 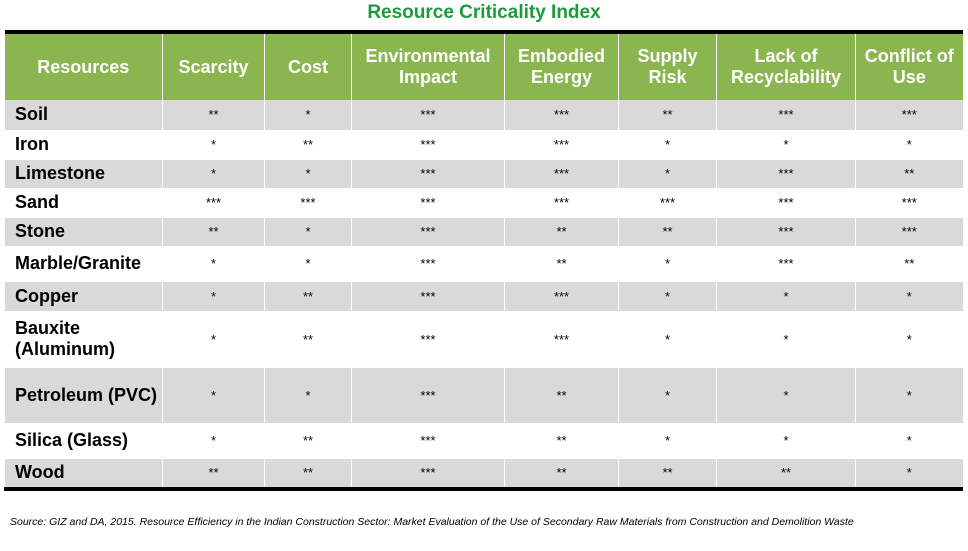 What do you see at coordinates (308, 65) in the screenshot?
I see `column-header: Cost` at bounding box center [308, 65].